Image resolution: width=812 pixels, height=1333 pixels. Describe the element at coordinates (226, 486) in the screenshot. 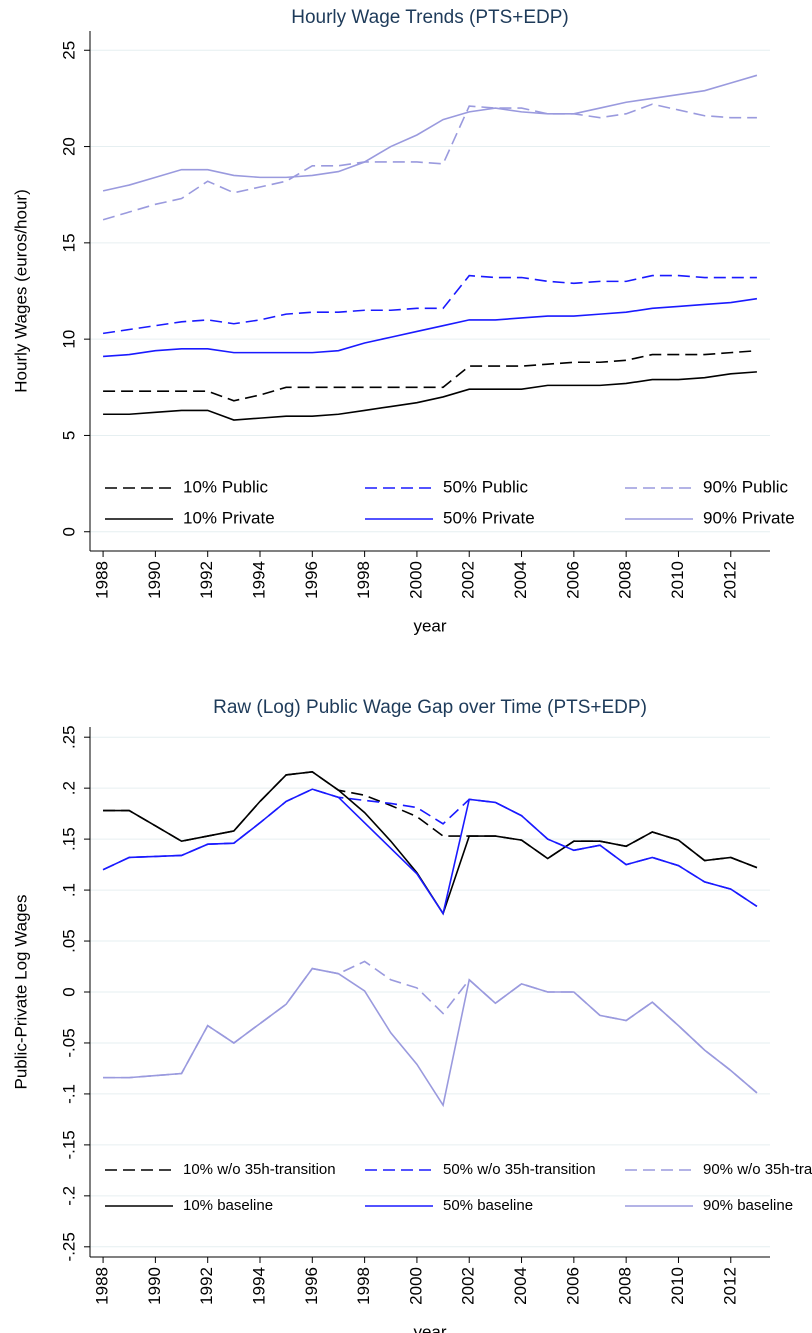

I see `legend-label: 10% Public` at that location.